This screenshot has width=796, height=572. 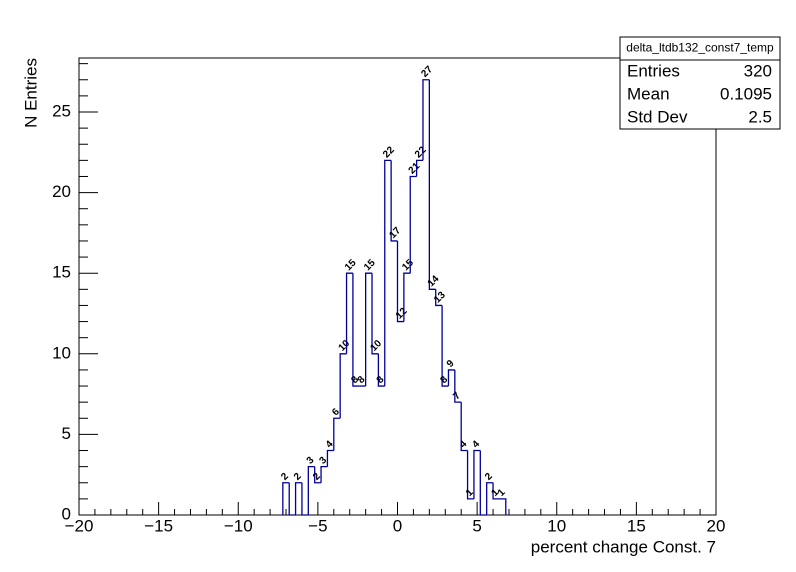 I want to click on x-tick-label: −5, so click(x=317, y=525).